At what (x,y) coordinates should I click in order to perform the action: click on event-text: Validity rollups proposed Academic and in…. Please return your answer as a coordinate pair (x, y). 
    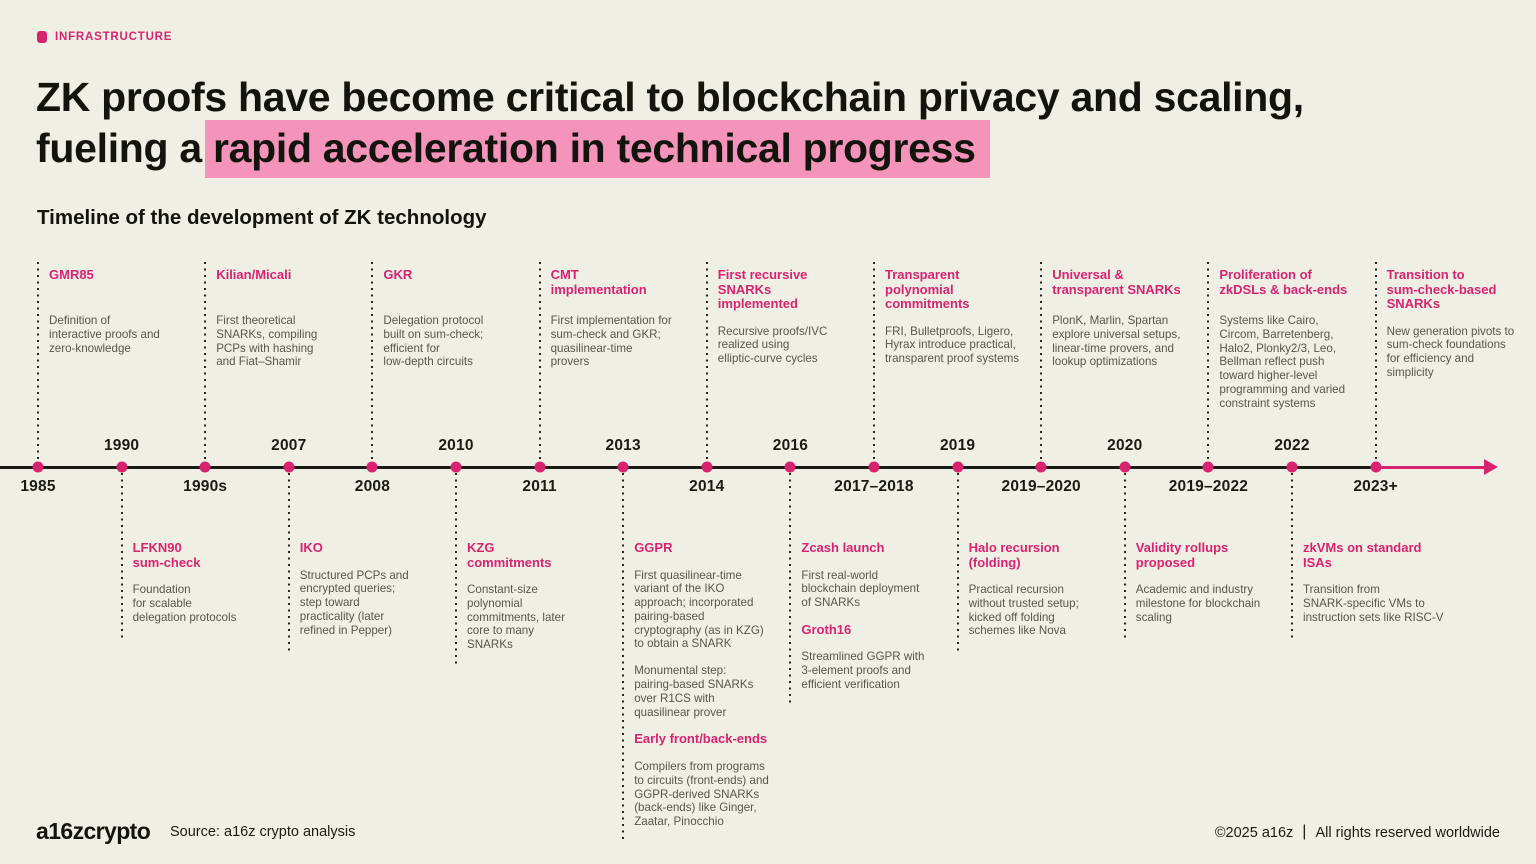
    Looking at the image, I should click on (1220, 548).